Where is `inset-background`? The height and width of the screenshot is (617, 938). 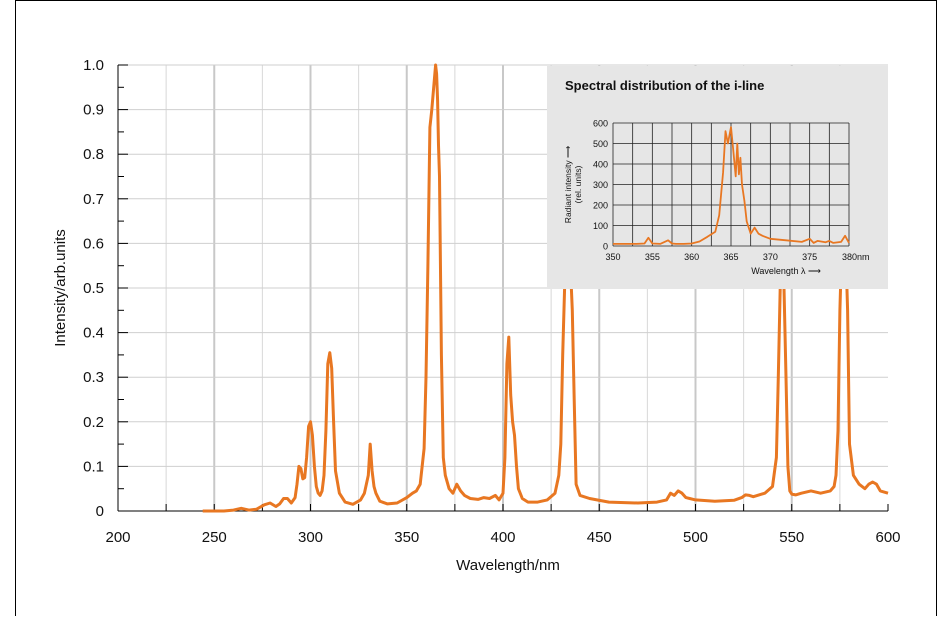 inset-background is located at coordinates (717, 177).